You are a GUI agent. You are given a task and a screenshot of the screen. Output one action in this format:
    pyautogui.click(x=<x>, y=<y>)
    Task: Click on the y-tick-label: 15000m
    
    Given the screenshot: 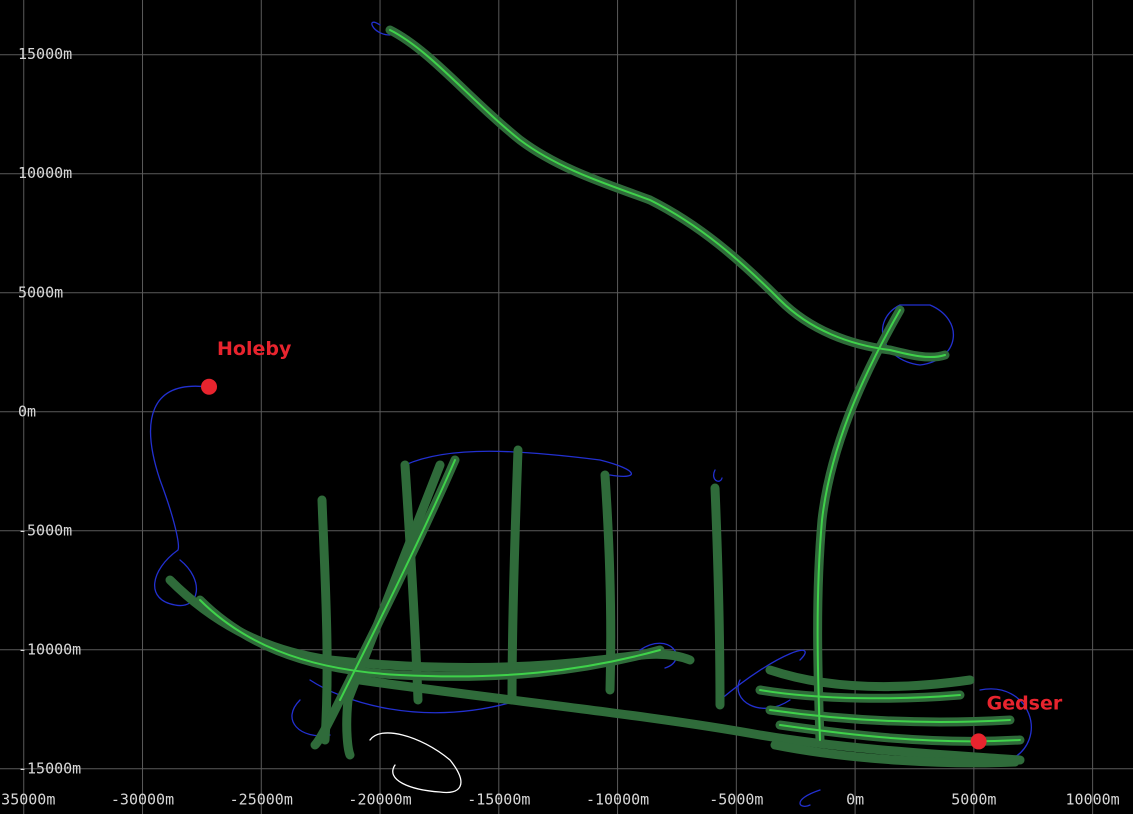 What is the action you would take?
    pyautogui.click(x=45, y=54)
    